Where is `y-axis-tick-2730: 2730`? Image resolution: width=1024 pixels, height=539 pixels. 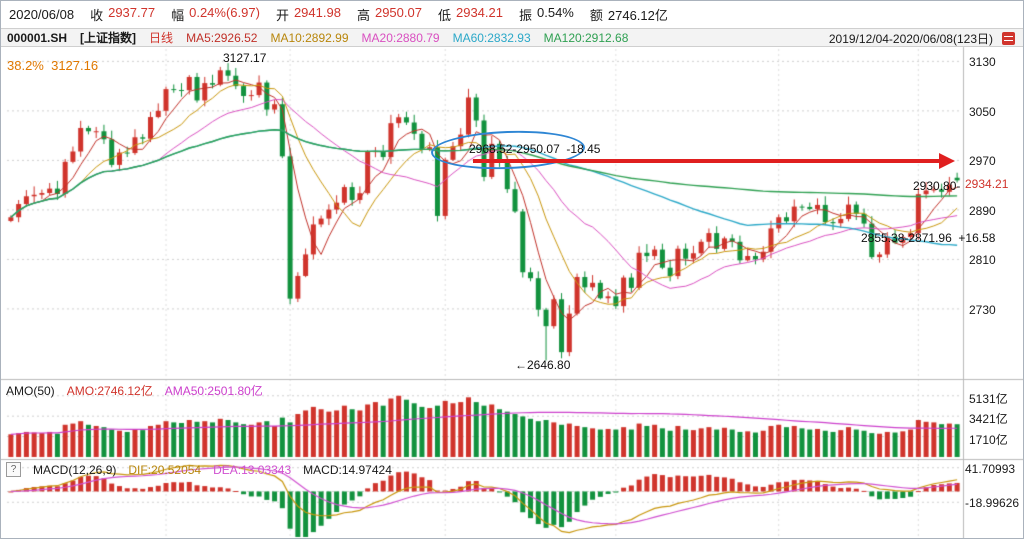 y-axis-tick-2730: 2730 is located at coordinates (982, 310).